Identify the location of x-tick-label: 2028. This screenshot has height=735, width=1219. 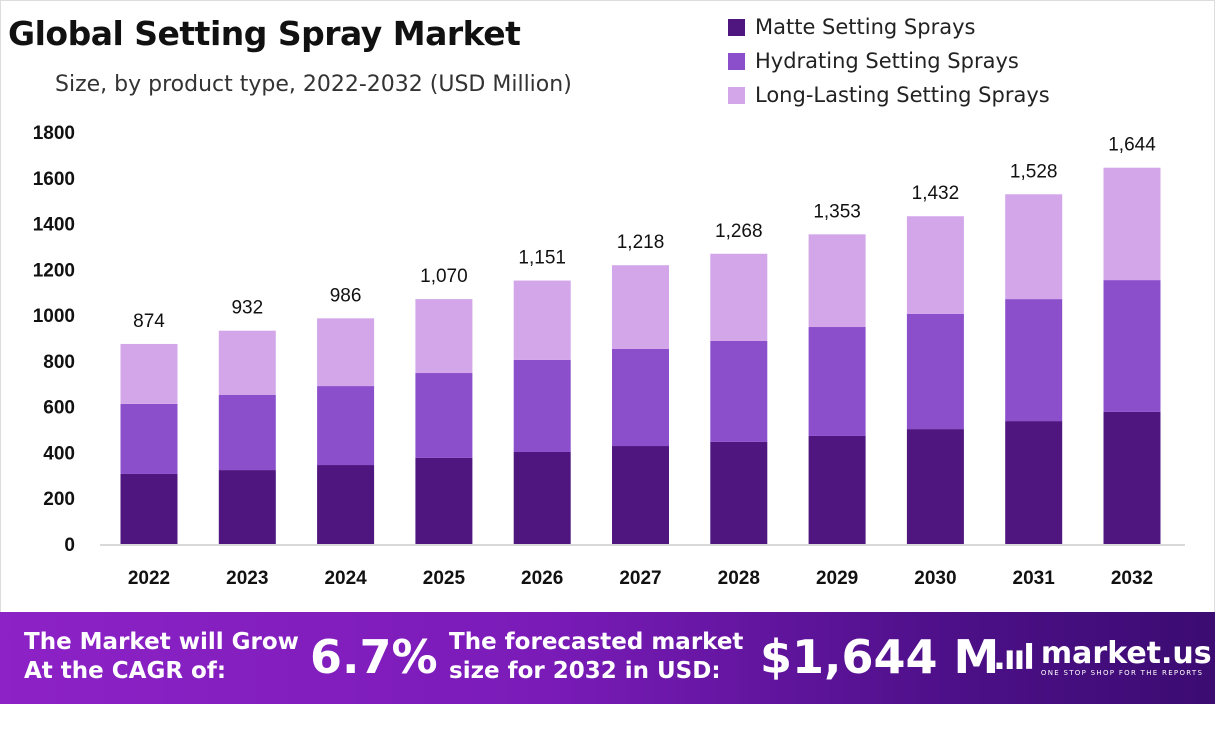
(739, 578).